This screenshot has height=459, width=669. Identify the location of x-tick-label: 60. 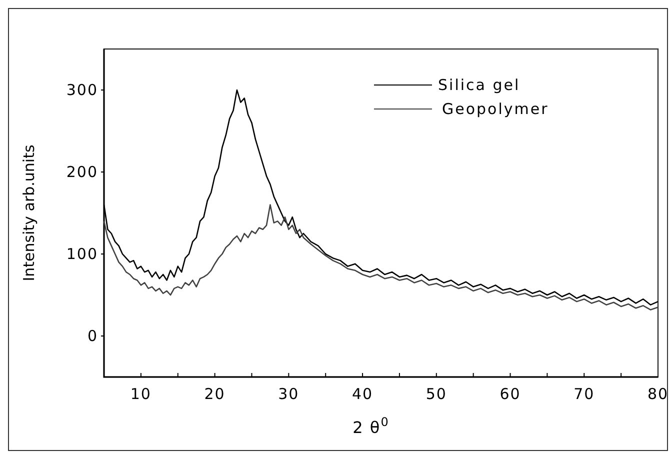
(510, 394).